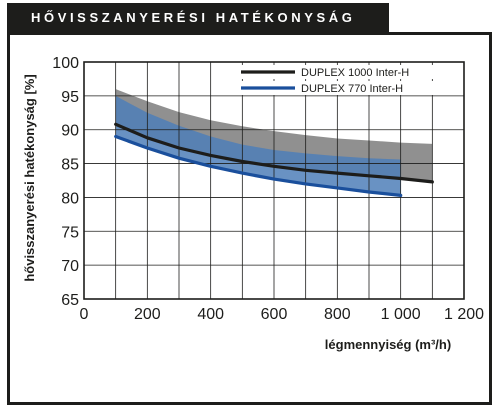 This screenshot has width=500, height=412. I want to click on y-axis-label: hővisszanyerési hatékonyság [%], so click(29, 177).